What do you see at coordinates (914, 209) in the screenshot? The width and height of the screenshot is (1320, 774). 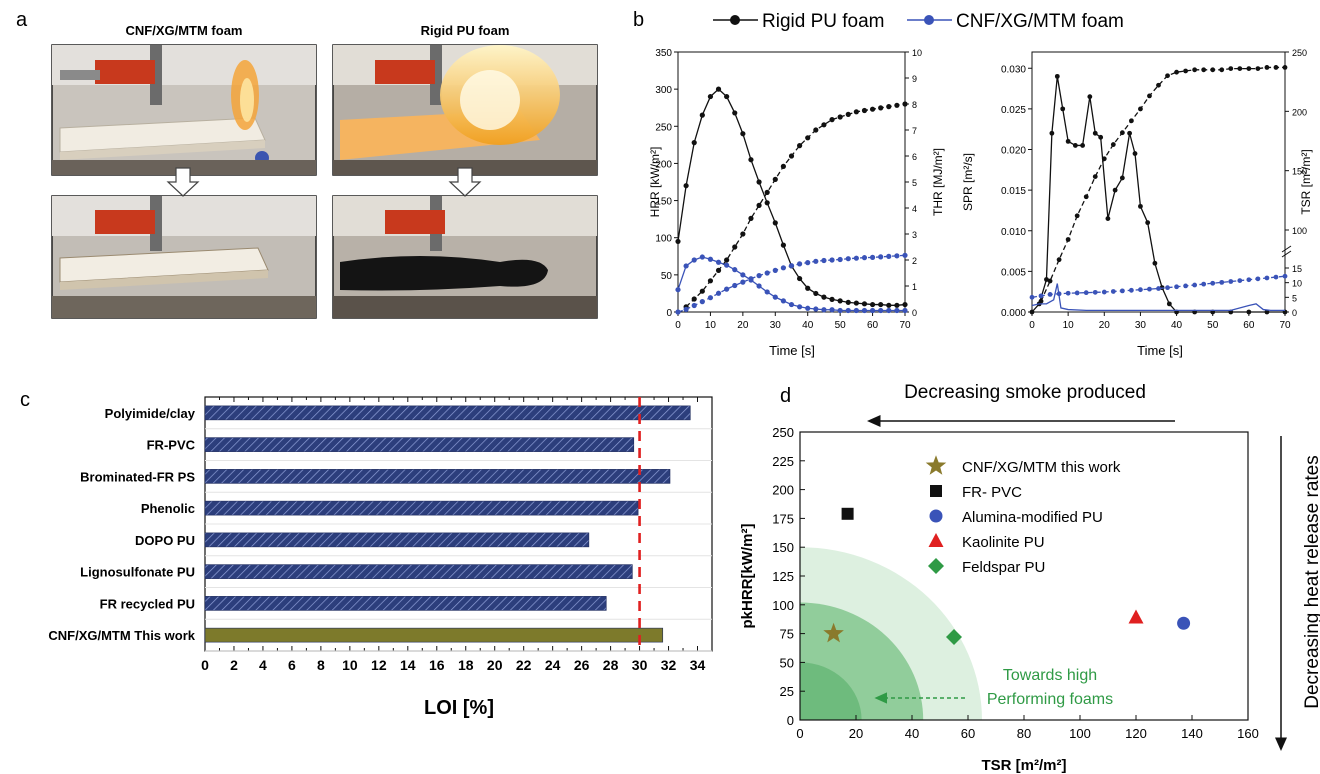 I see `y2-tick-label: 4` at bounding box center [914, 209].